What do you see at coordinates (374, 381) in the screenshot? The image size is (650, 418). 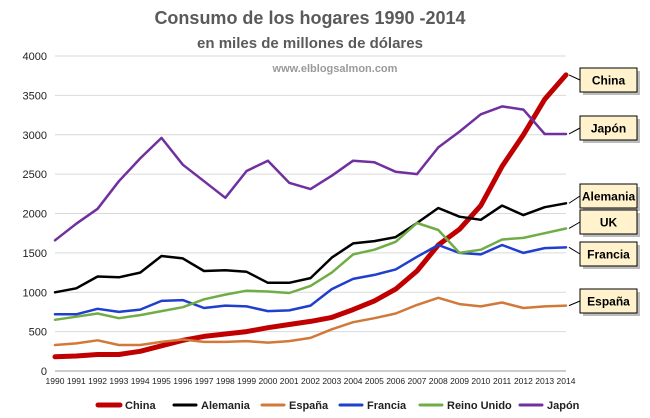 I see `x-tick-label: 2005` at bounding box center [374, 381].